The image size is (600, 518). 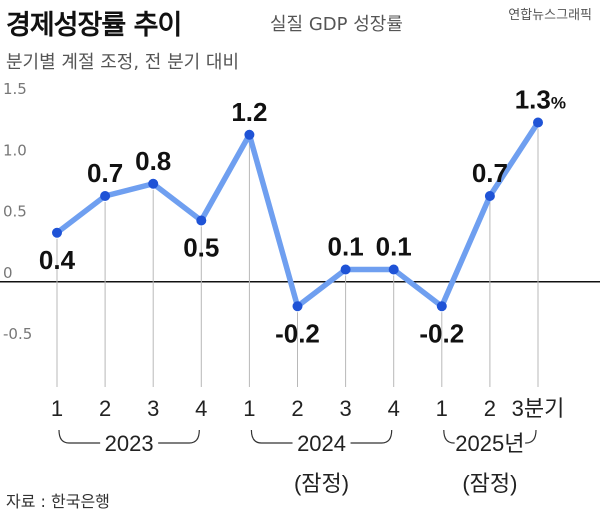 What do you see at coordinates (550, 15) in the screenshot?
I see `credit-label: 연합뉴스그래픽` at bounding box center [550, 15].